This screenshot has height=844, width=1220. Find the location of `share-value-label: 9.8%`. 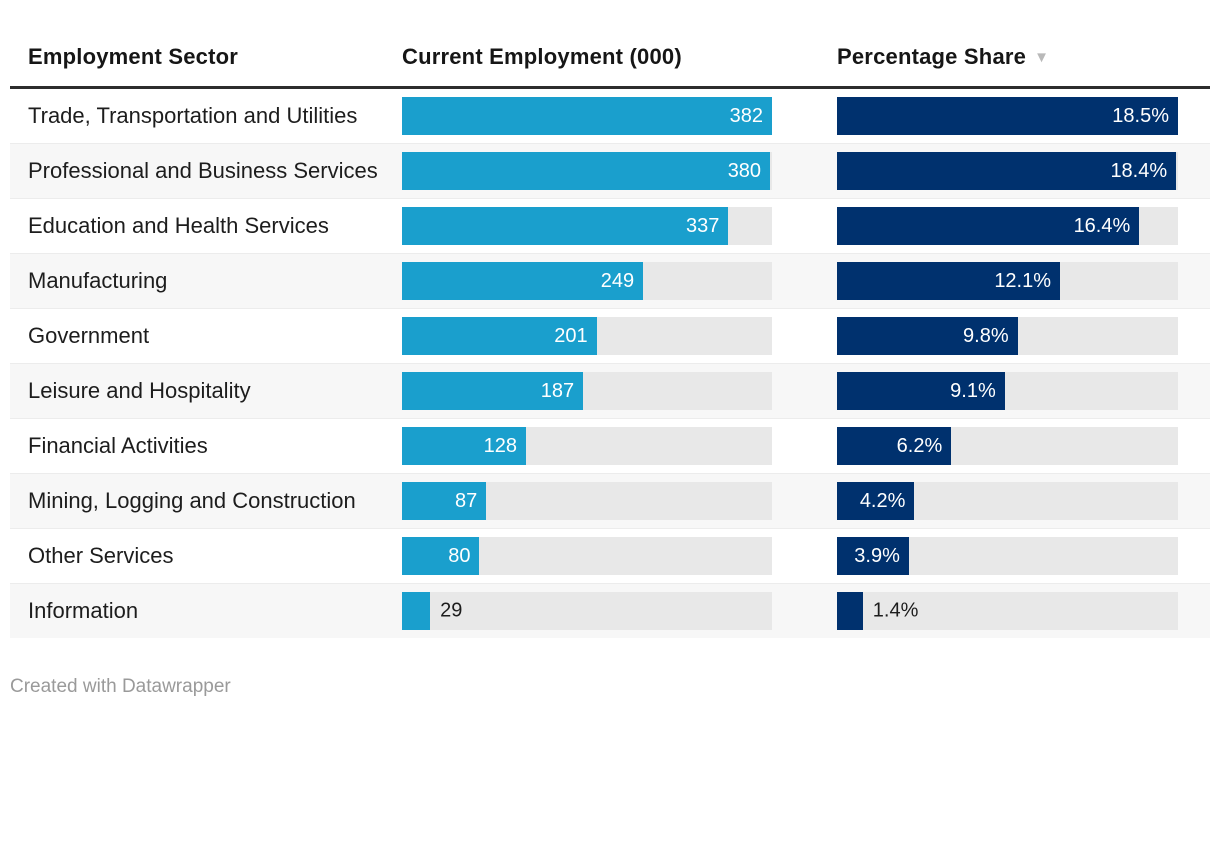

share-value-label: 9.8% is located at coordinates (986, 335).